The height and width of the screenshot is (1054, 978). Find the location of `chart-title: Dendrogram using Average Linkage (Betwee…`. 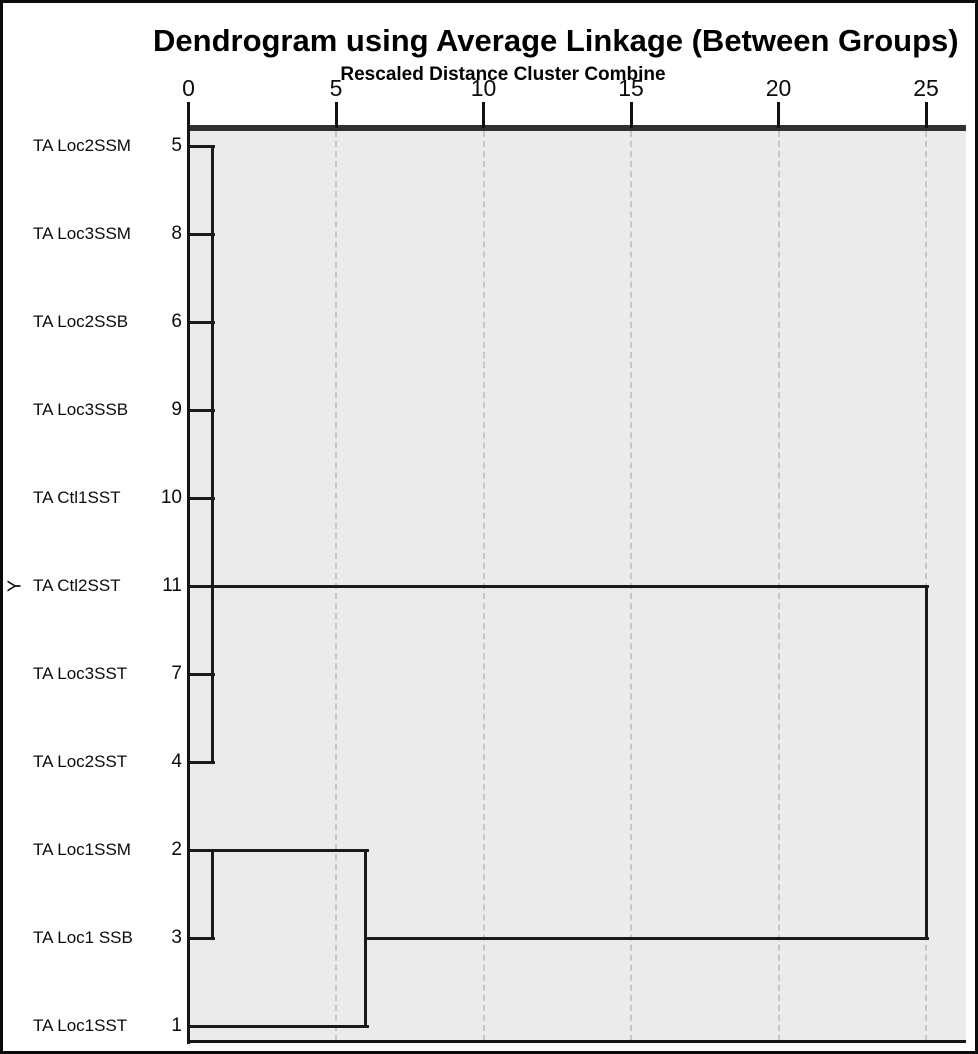

chart-title: Dendrogram using Average Linkage (Betwee… is located at coordinates (556, 40).